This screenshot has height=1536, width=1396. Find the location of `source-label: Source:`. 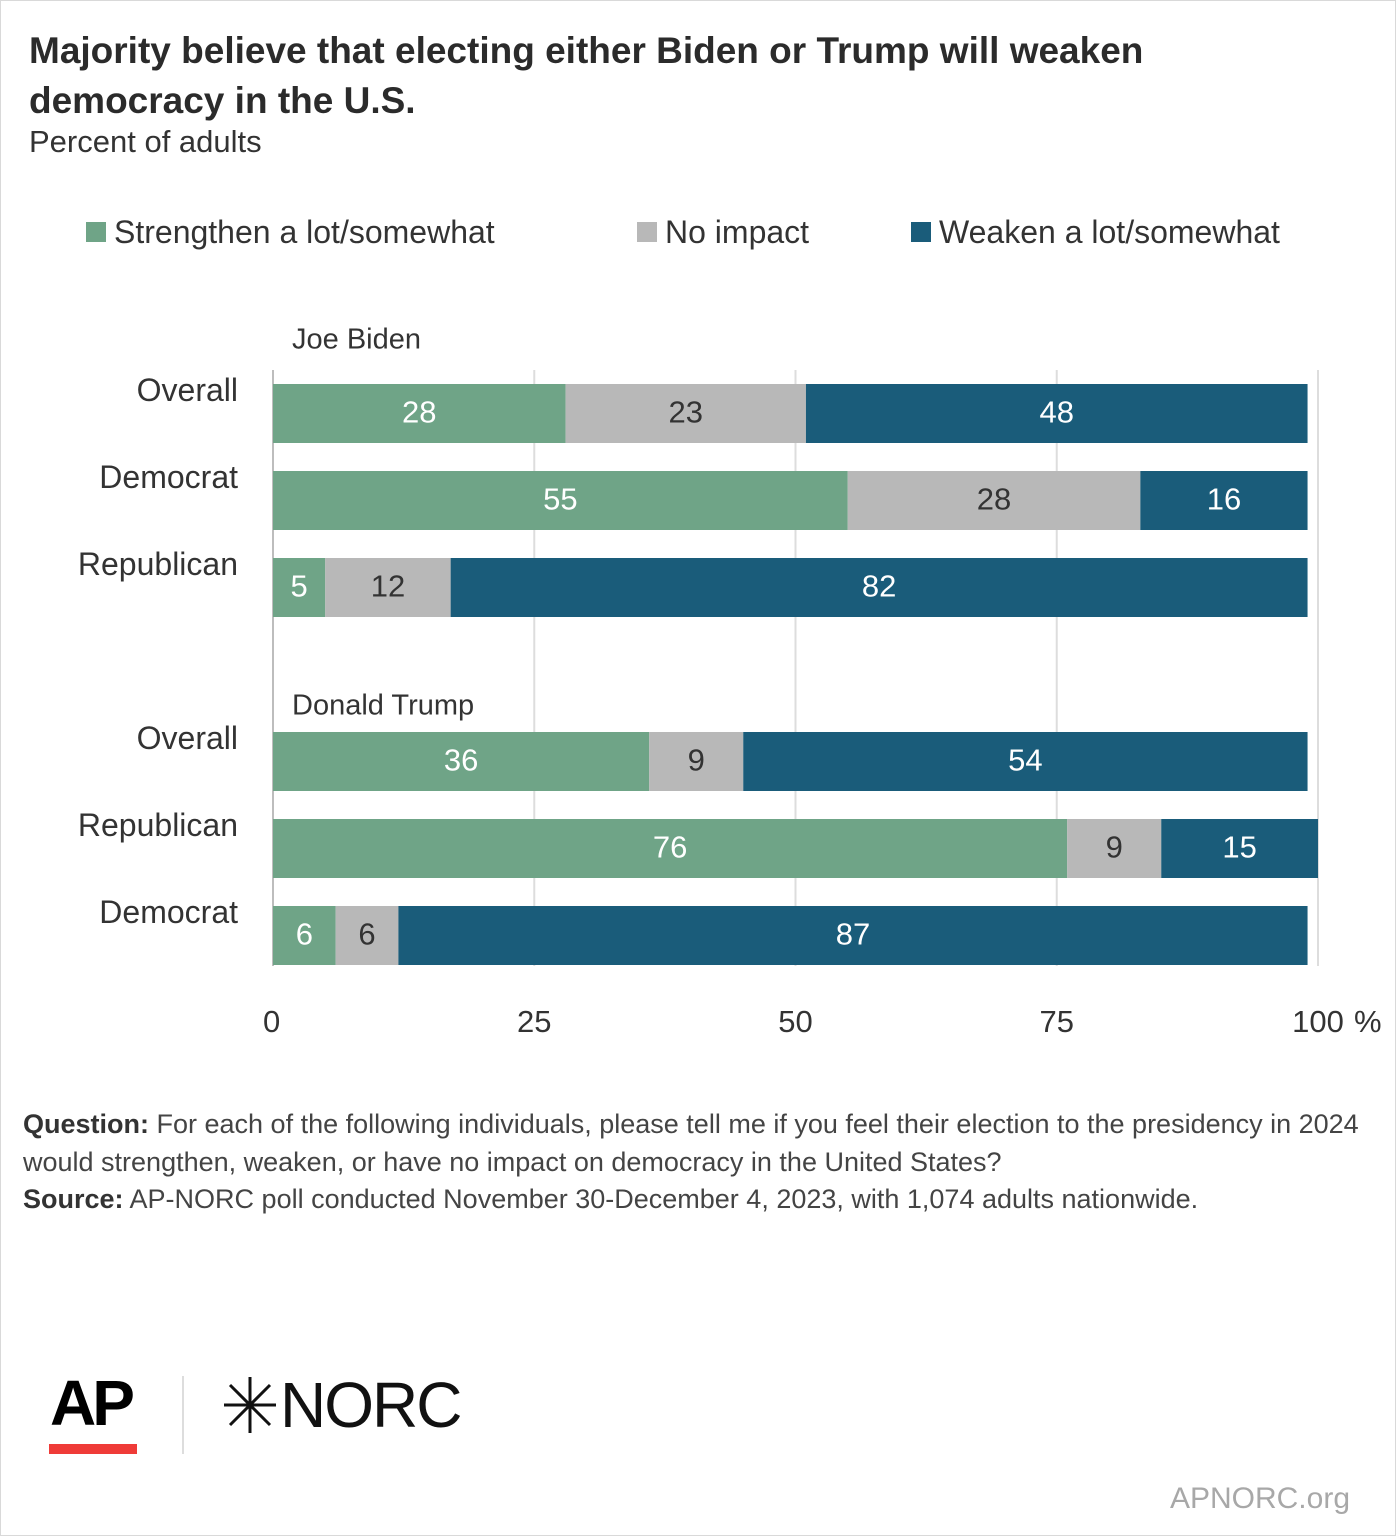

source-label: Source: is located at coordinates (73, 1199).